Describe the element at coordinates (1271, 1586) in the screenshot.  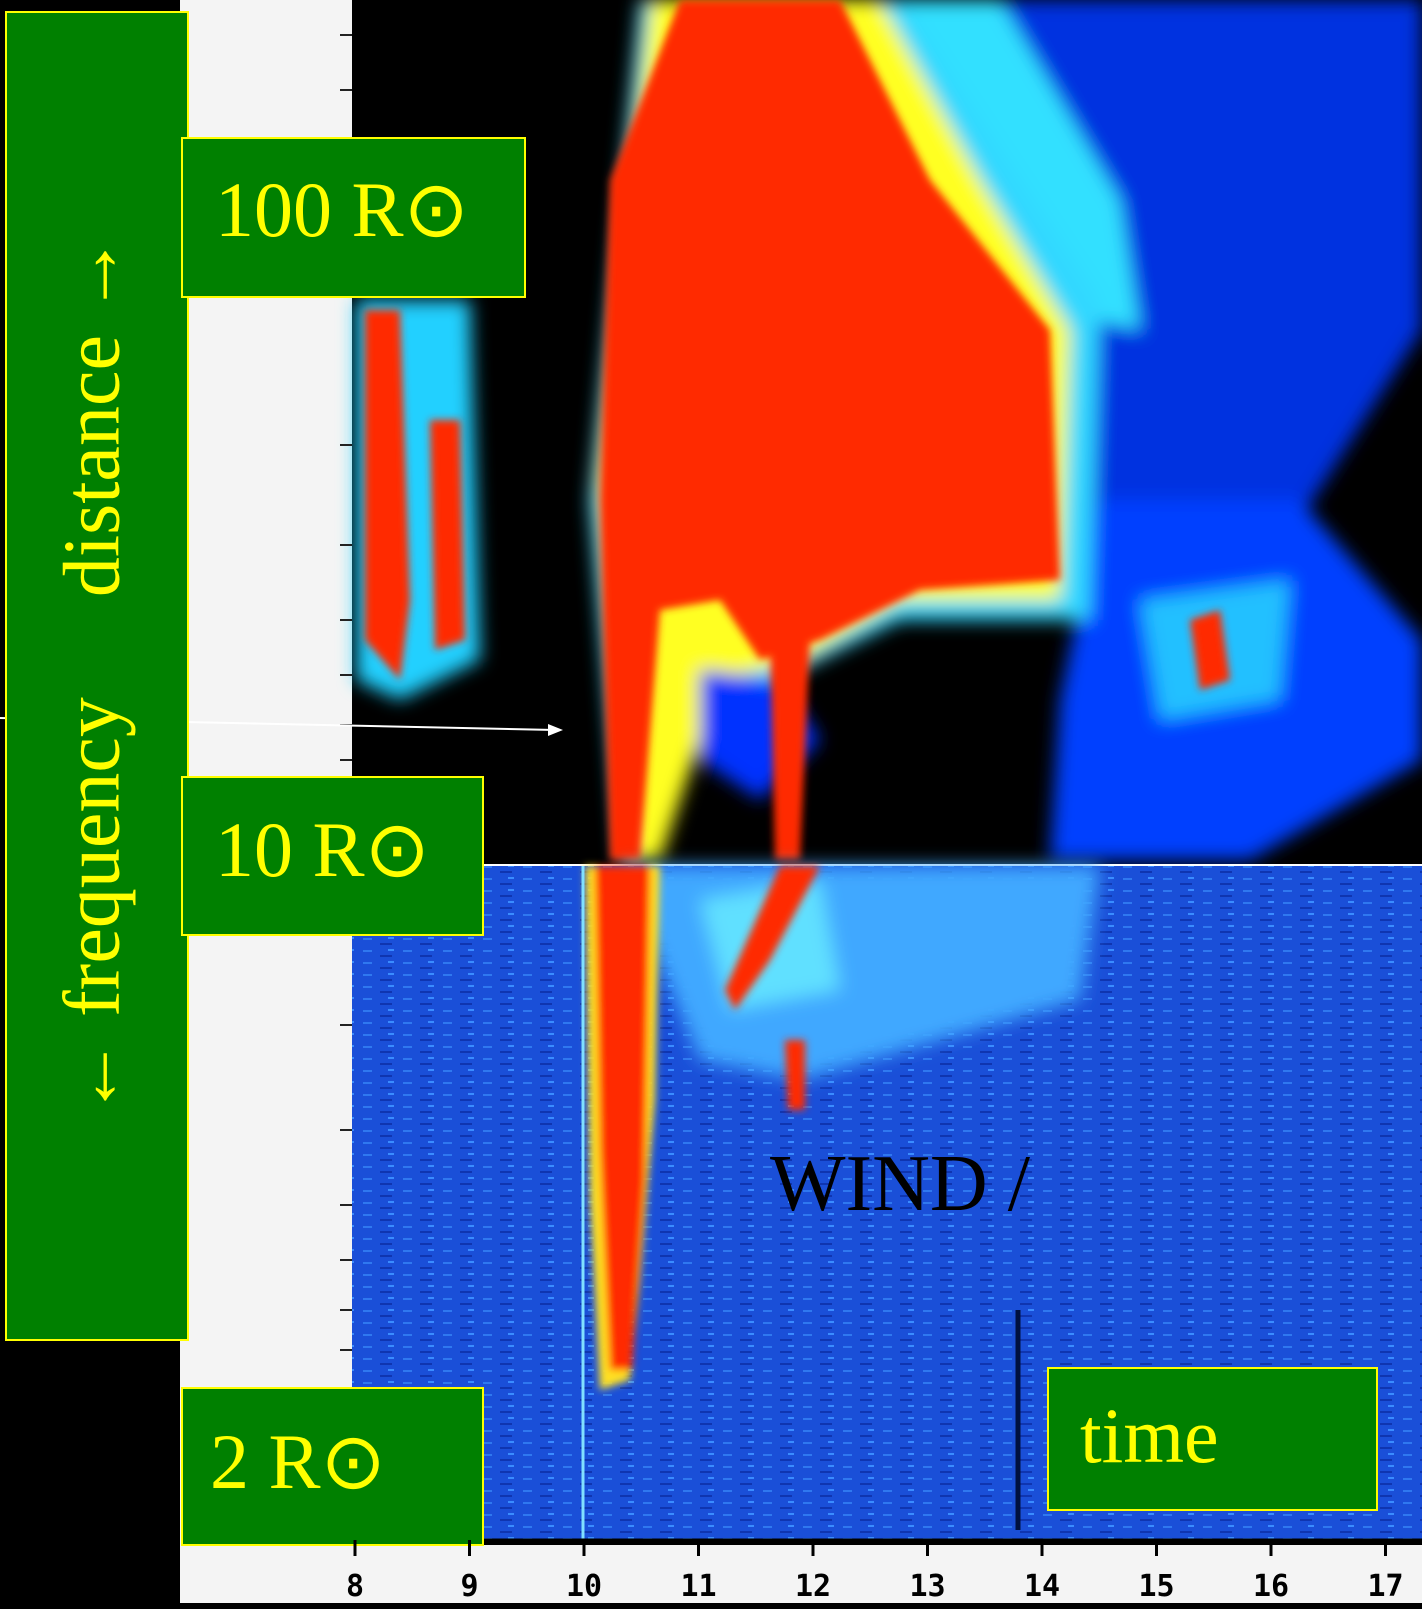
I see `x-tick-label: 16` at that location.